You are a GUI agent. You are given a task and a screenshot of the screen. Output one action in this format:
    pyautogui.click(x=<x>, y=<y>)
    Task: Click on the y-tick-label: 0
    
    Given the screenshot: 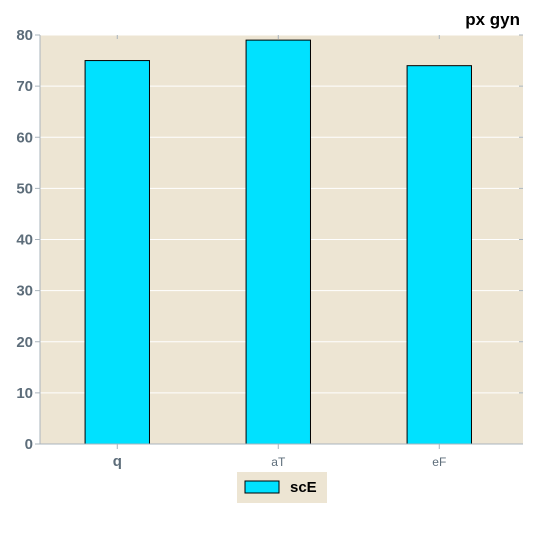 What is the action you would take?
    pyautogui.click(x=29, y=444)
    